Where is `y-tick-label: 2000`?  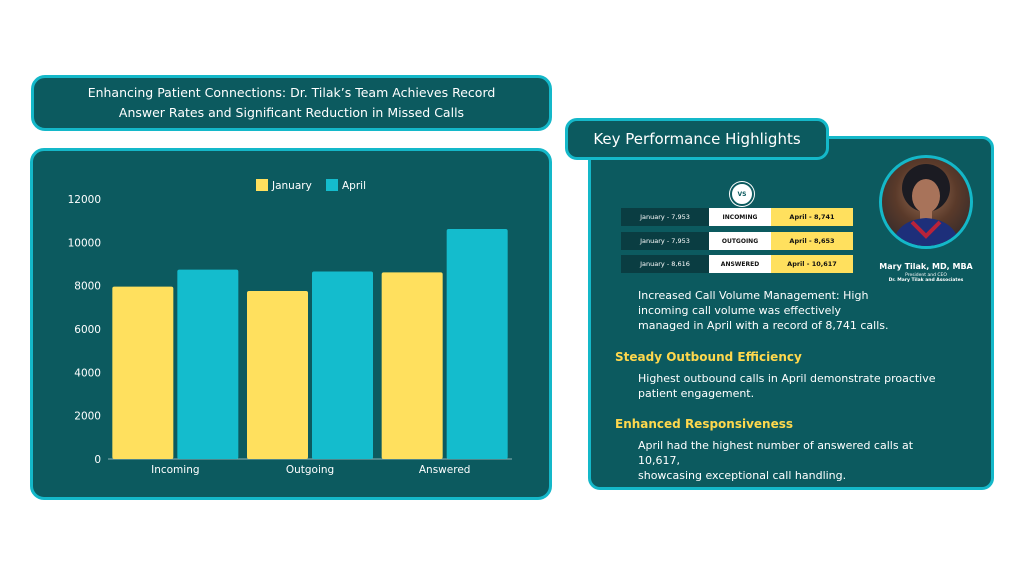 y-tick-label: 2000 is located at coordinates (87, 417).